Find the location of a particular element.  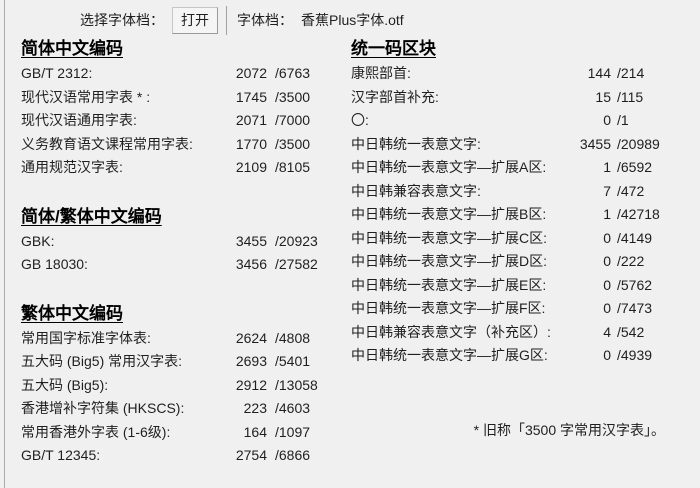

coverage-label: 中日韩统一表意文字—扩展C区: is located at coordinates (449, 237).